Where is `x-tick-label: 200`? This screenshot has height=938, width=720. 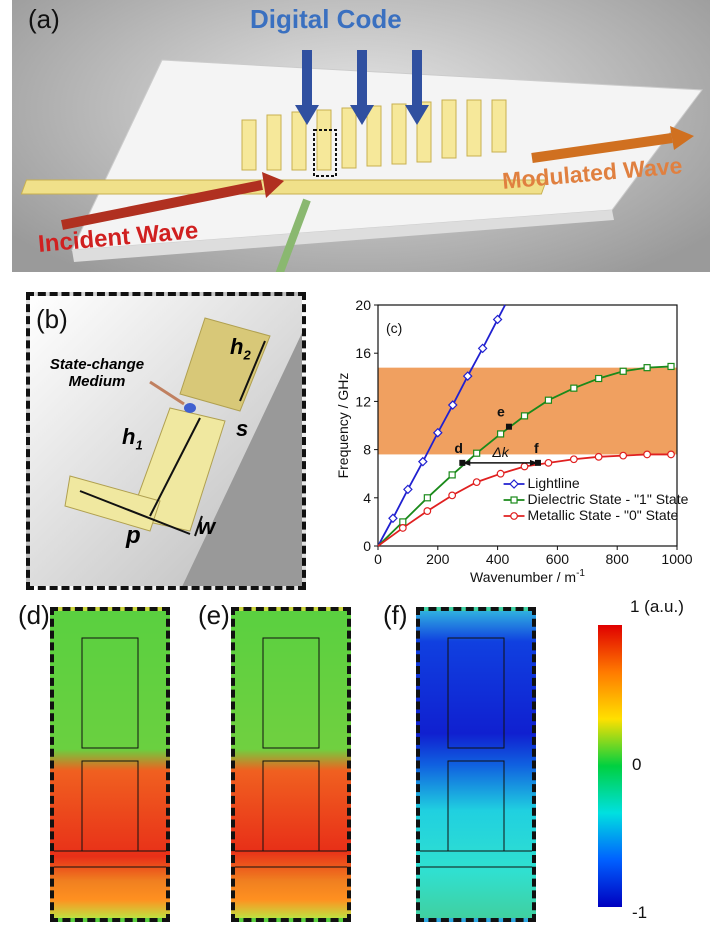
x-tick-label: 200 is located at coordinates (438, 559).